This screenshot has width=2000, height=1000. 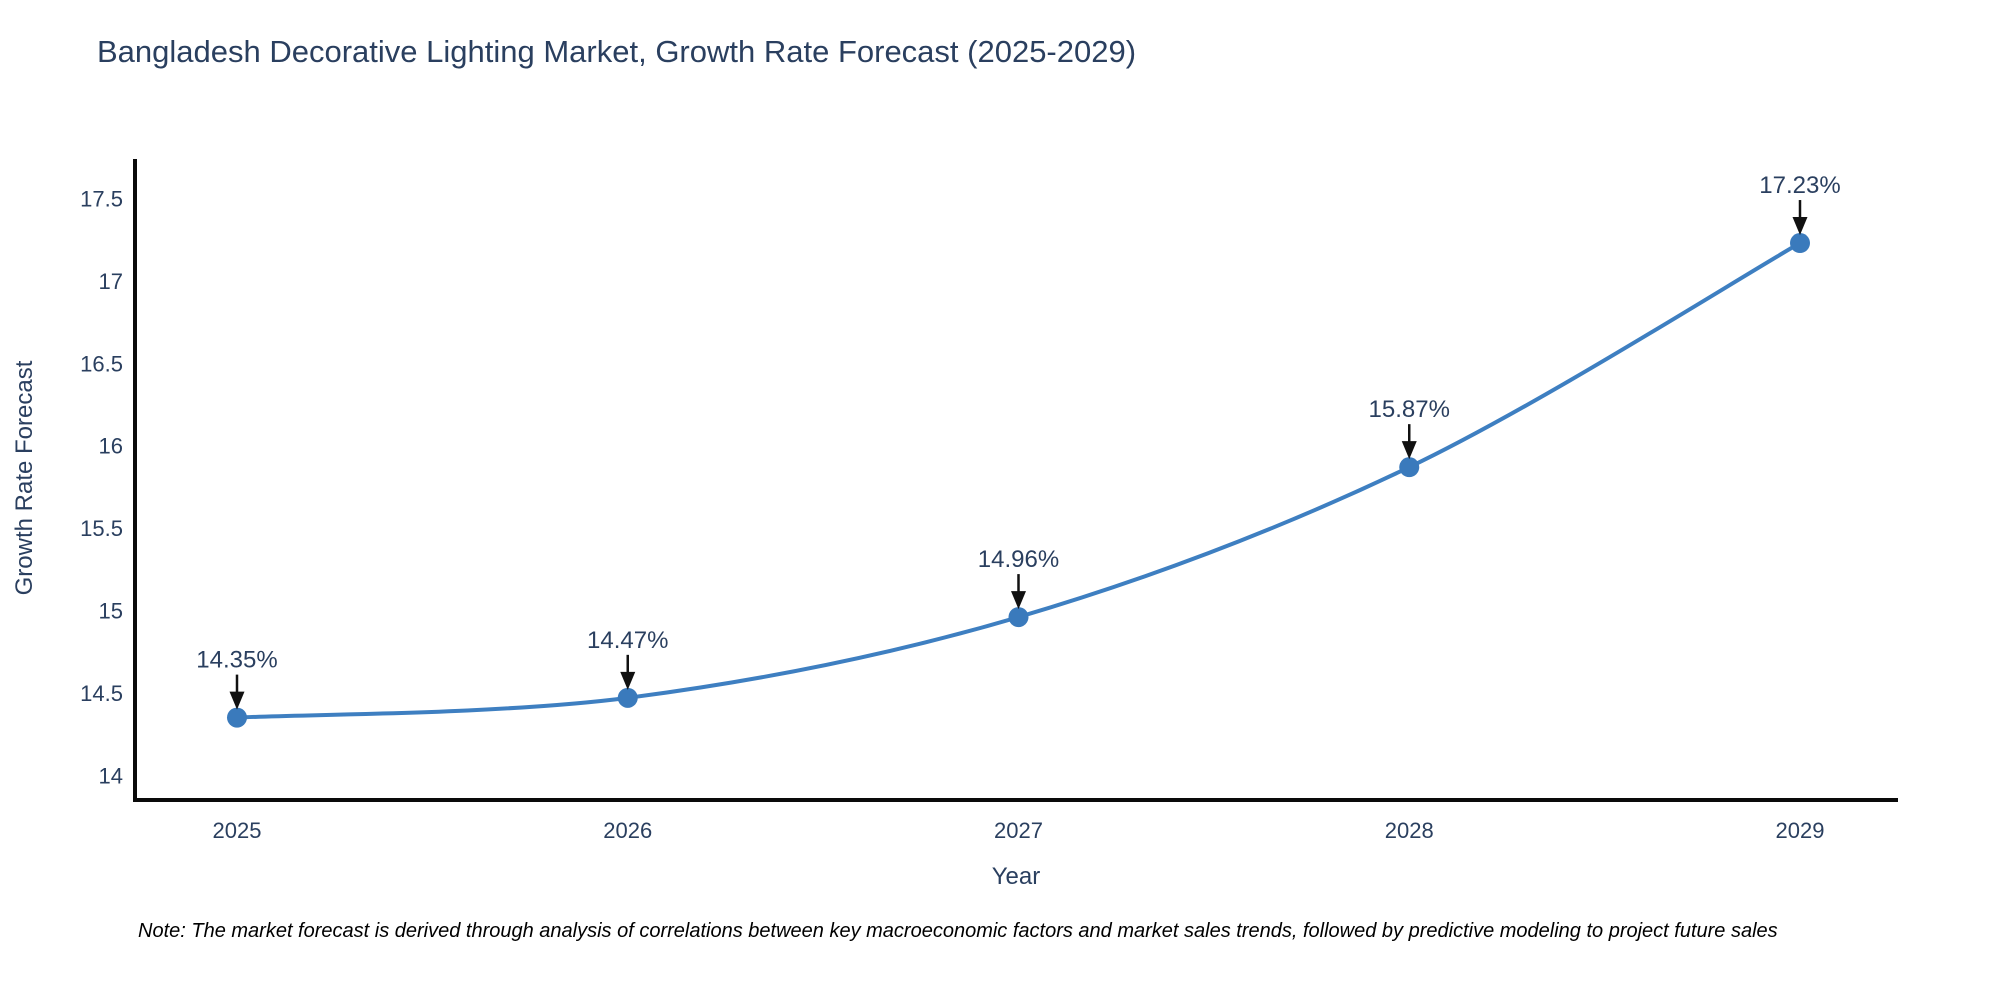 What do you see at coordinates (101, 199) in the screenshot?
I see `y-tick-label: 17.5` at bounding box center [101, 199].